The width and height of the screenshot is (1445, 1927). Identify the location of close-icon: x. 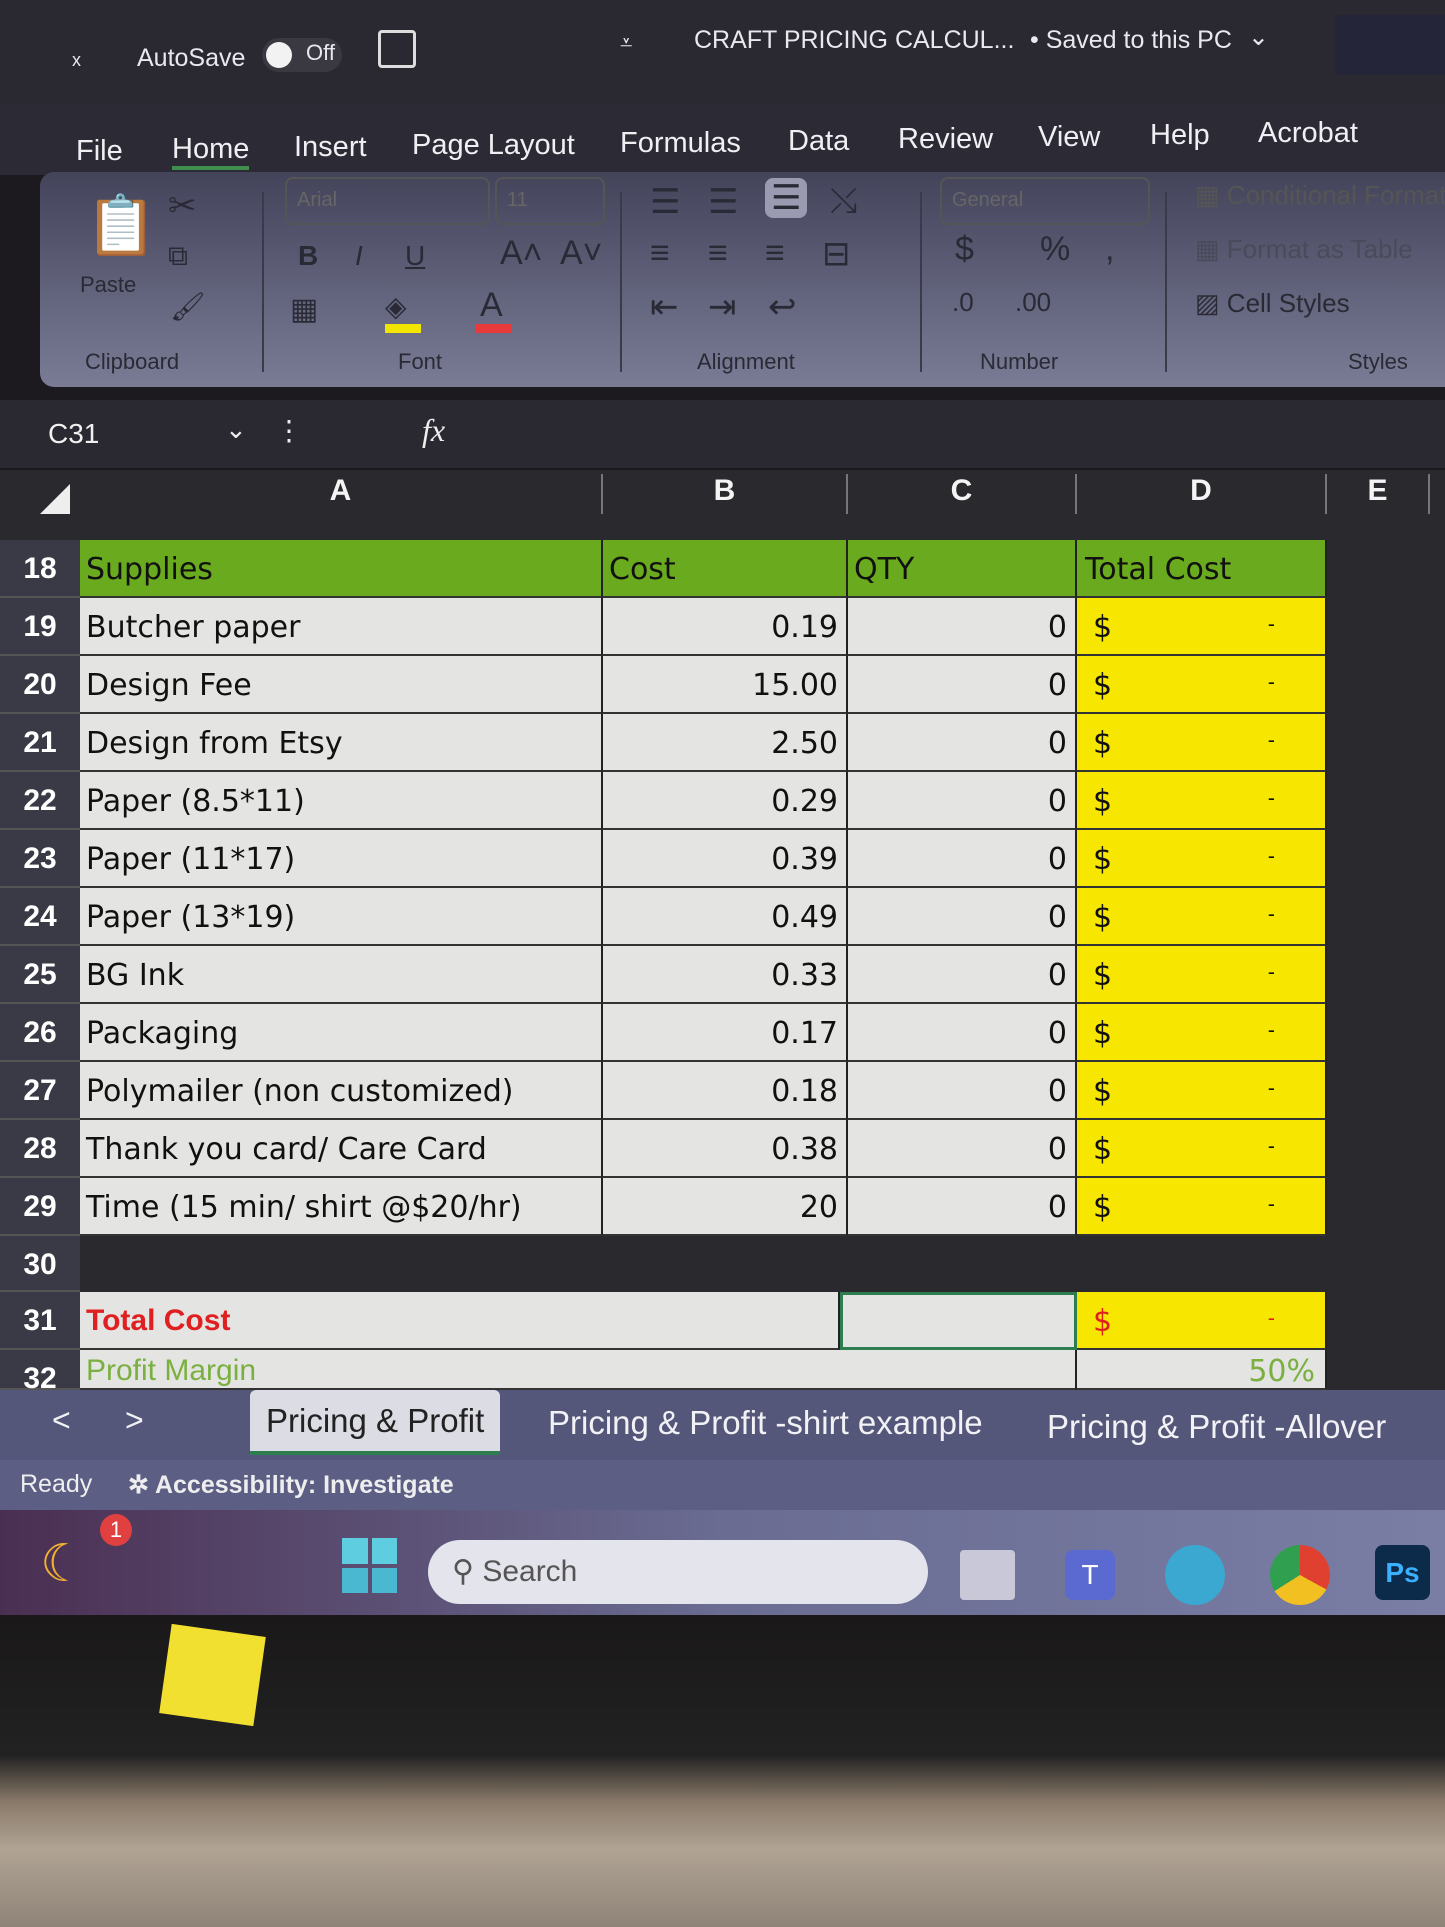
(76, 60).